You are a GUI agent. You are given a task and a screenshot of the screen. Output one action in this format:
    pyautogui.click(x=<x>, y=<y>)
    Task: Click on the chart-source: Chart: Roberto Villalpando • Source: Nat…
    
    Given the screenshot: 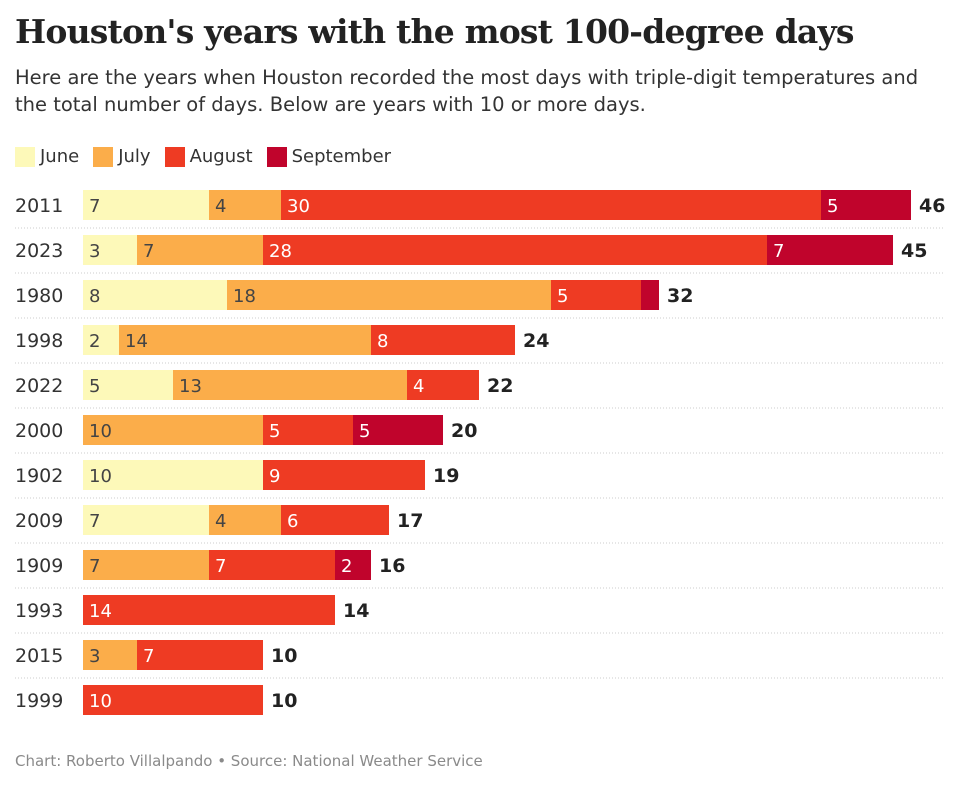 What is the action you would take?
    pyautogui.click(x=249, y=761)
    